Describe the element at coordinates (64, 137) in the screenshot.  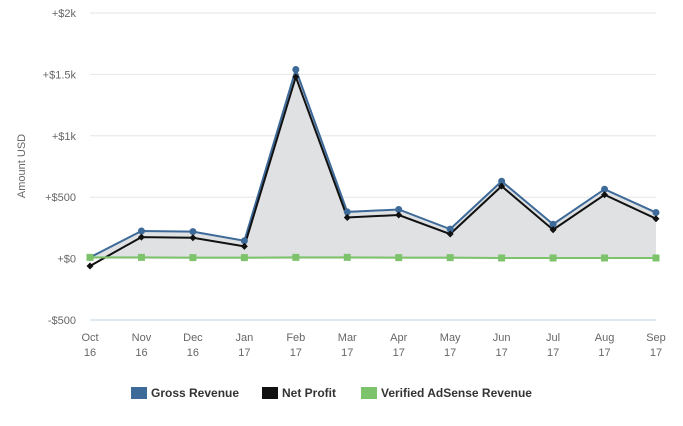
I see `y-tick-label: +$1k` at that location.